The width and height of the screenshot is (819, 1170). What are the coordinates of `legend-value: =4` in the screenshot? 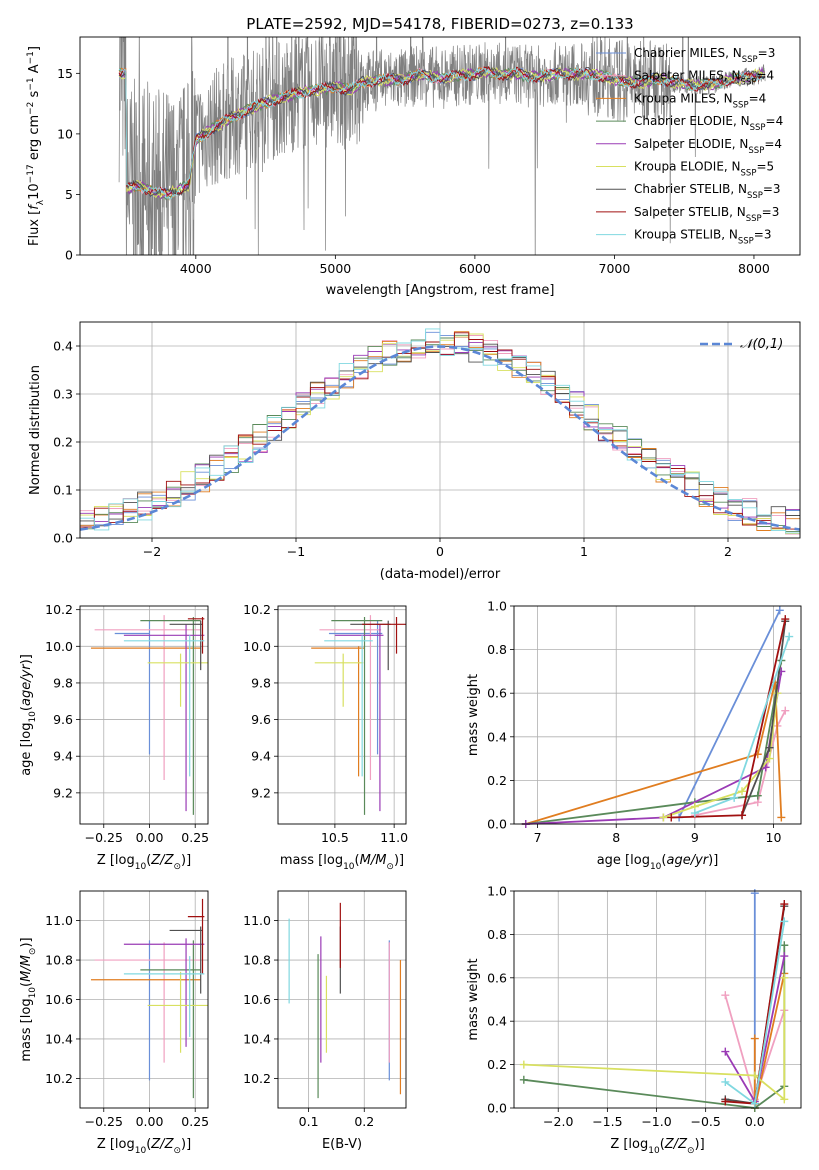 It's located at (775, 121).